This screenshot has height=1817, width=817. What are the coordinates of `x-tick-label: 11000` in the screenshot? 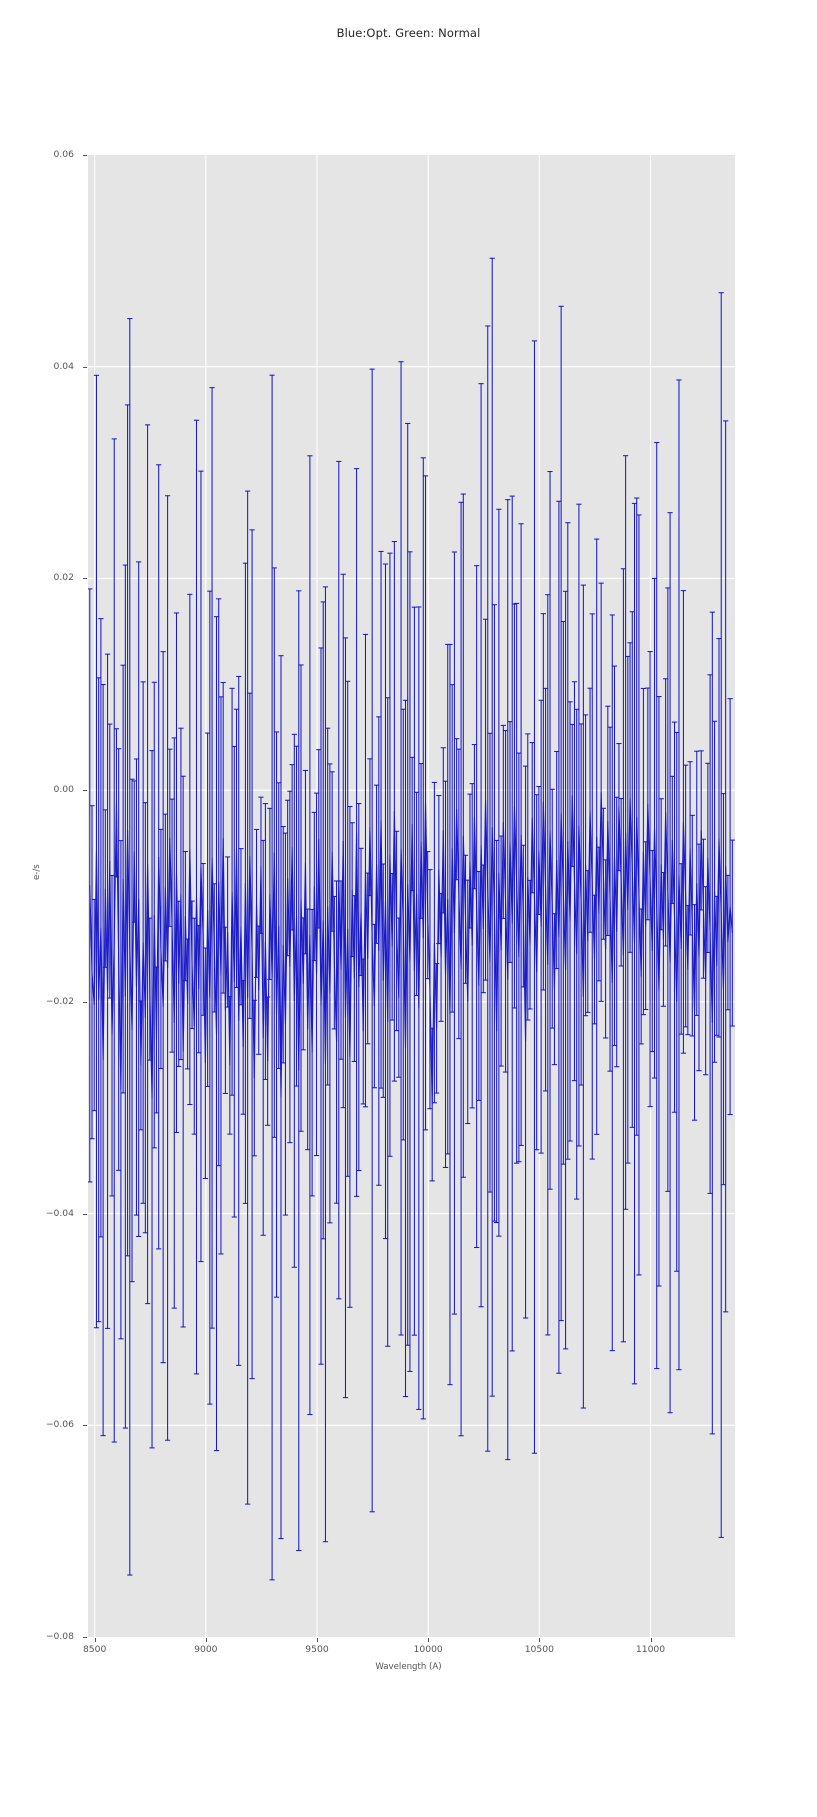 It's located at (650, 1649).